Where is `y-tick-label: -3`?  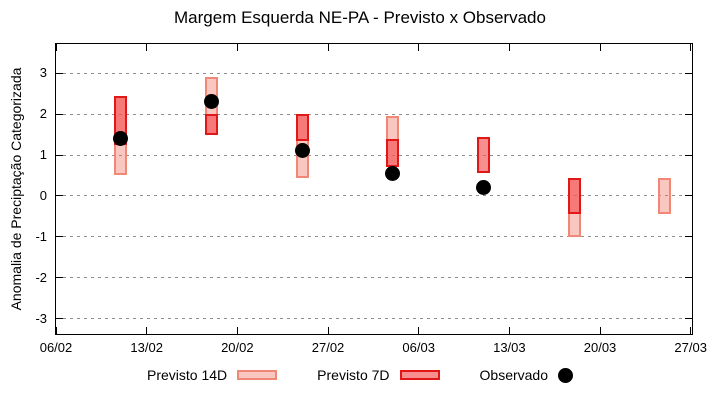 y-tick-label: -3 is located at coordinates (41, 318).